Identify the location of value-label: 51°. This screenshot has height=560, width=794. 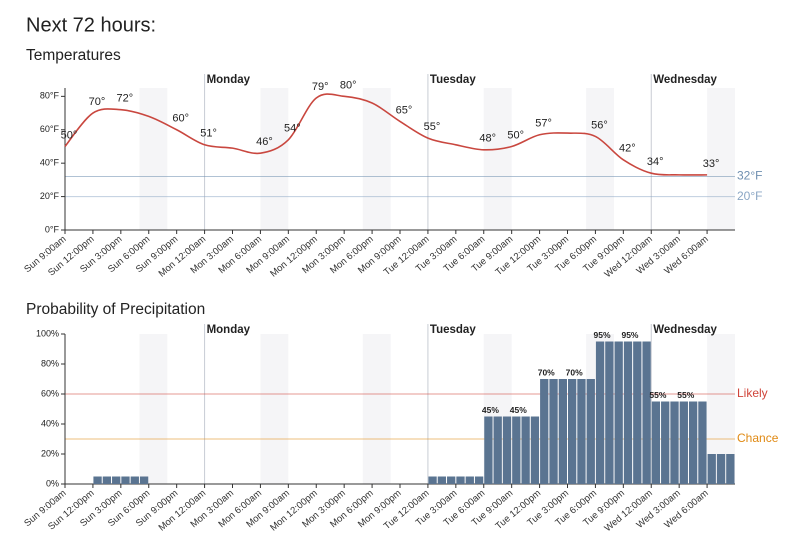
(208, 134).